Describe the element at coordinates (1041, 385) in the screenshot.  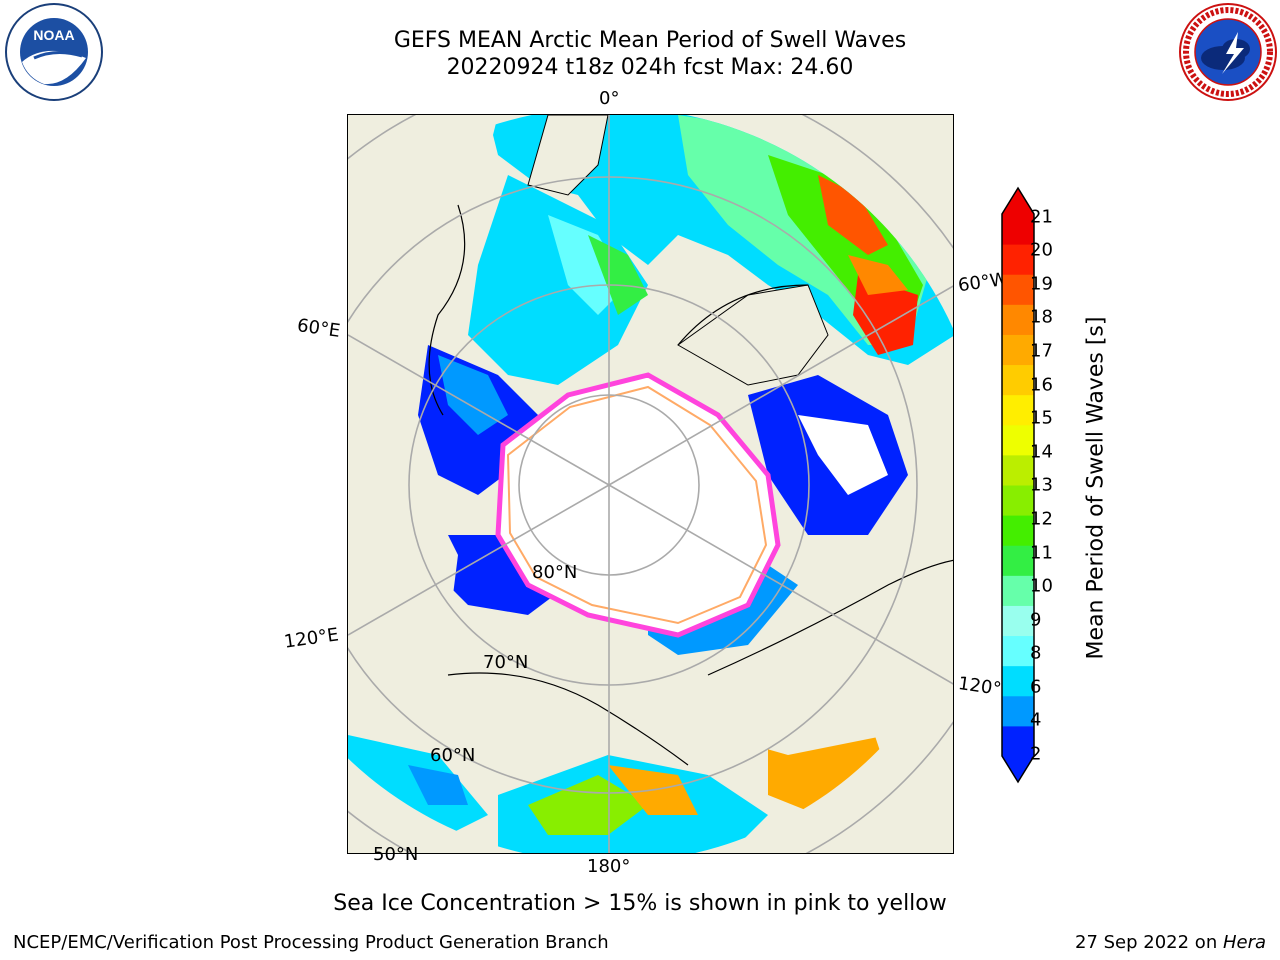
I see `colorbar-tick: 16` at that location.